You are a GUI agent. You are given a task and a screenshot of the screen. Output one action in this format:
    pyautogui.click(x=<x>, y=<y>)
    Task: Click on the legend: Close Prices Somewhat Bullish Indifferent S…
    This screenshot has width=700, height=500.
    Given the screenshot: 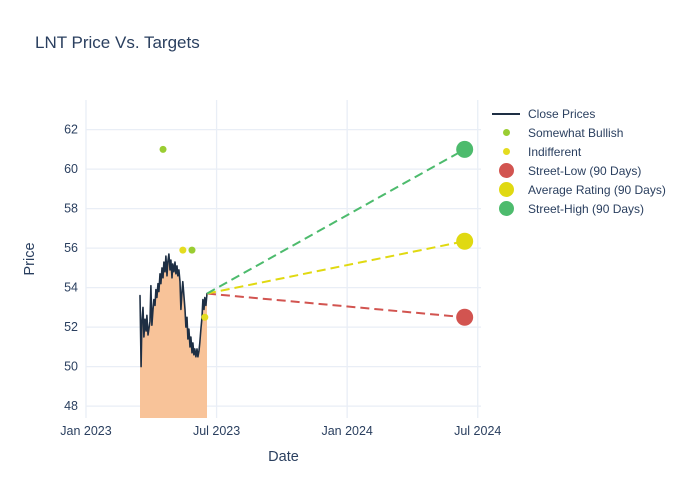 What is the action you would take?
    pyautogui.click(x=577, y=161)
    